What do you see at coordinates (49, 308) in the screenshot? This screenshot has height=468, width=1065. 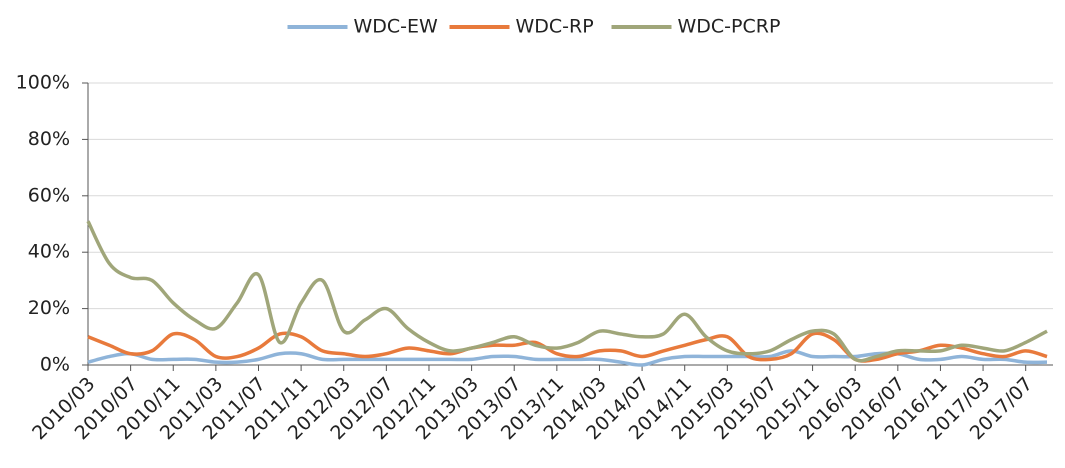 I see `y-tick-label: 20%` at bounding box center [49, 308].